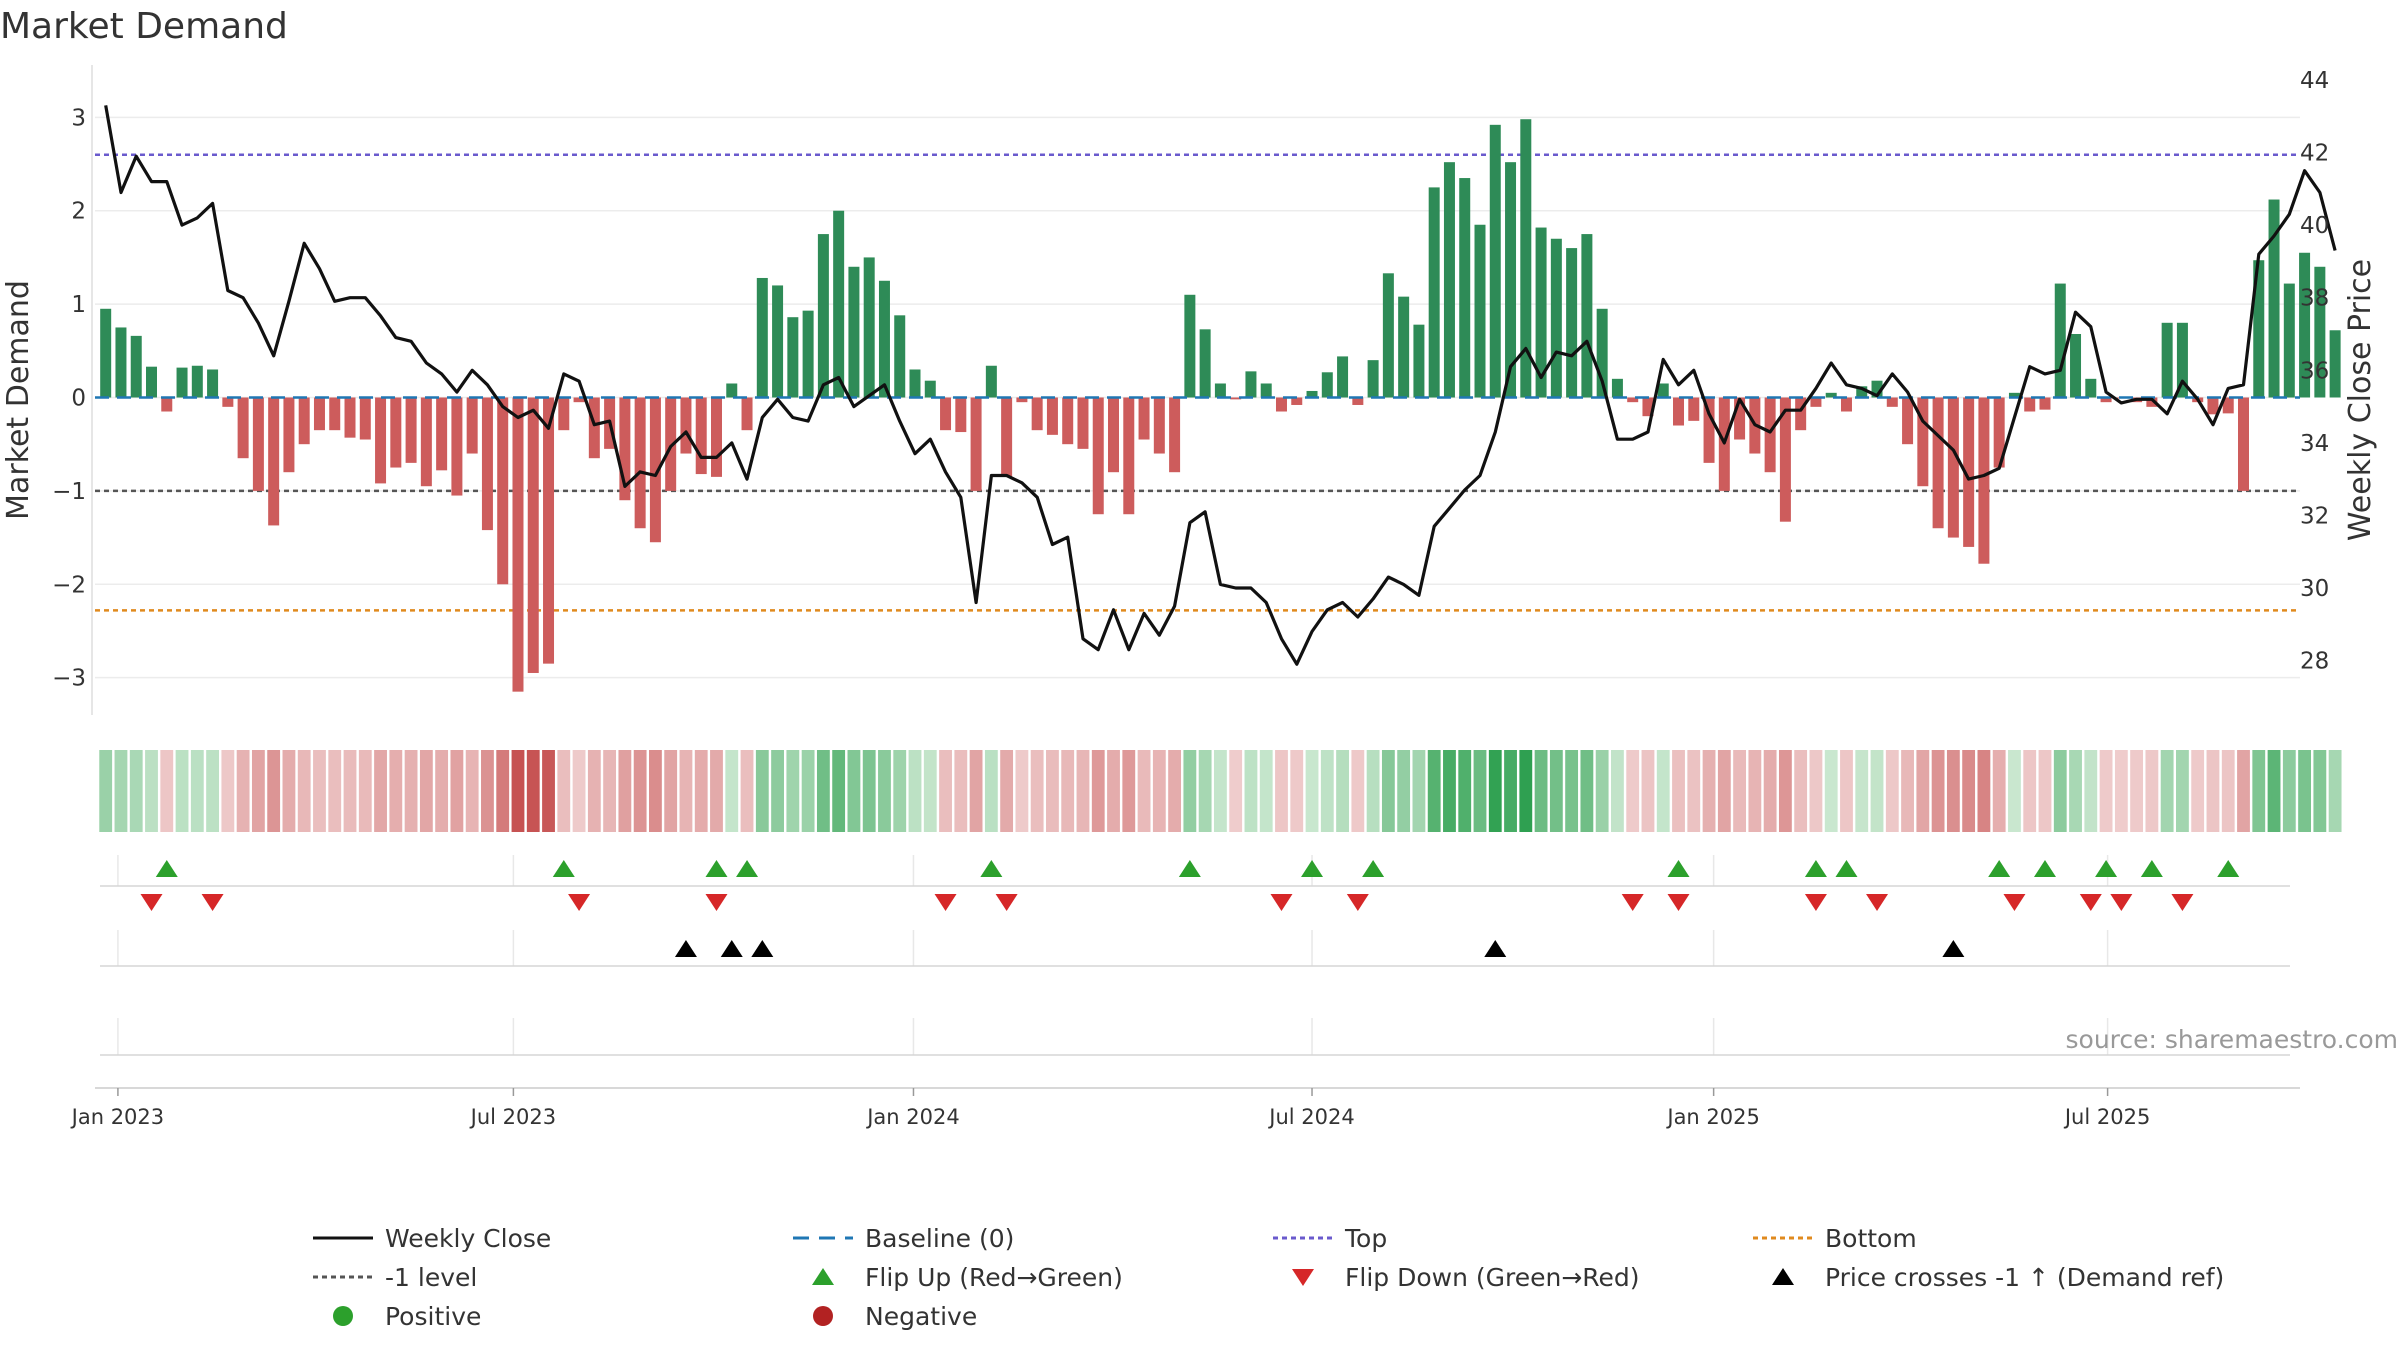 The width and height of the screenshot is (2400, 1354). What do you see at coordinates (1783, 1276) in the screenshot?
I see `legend-marker-price-cross` at bounding box center [1783, 1276].